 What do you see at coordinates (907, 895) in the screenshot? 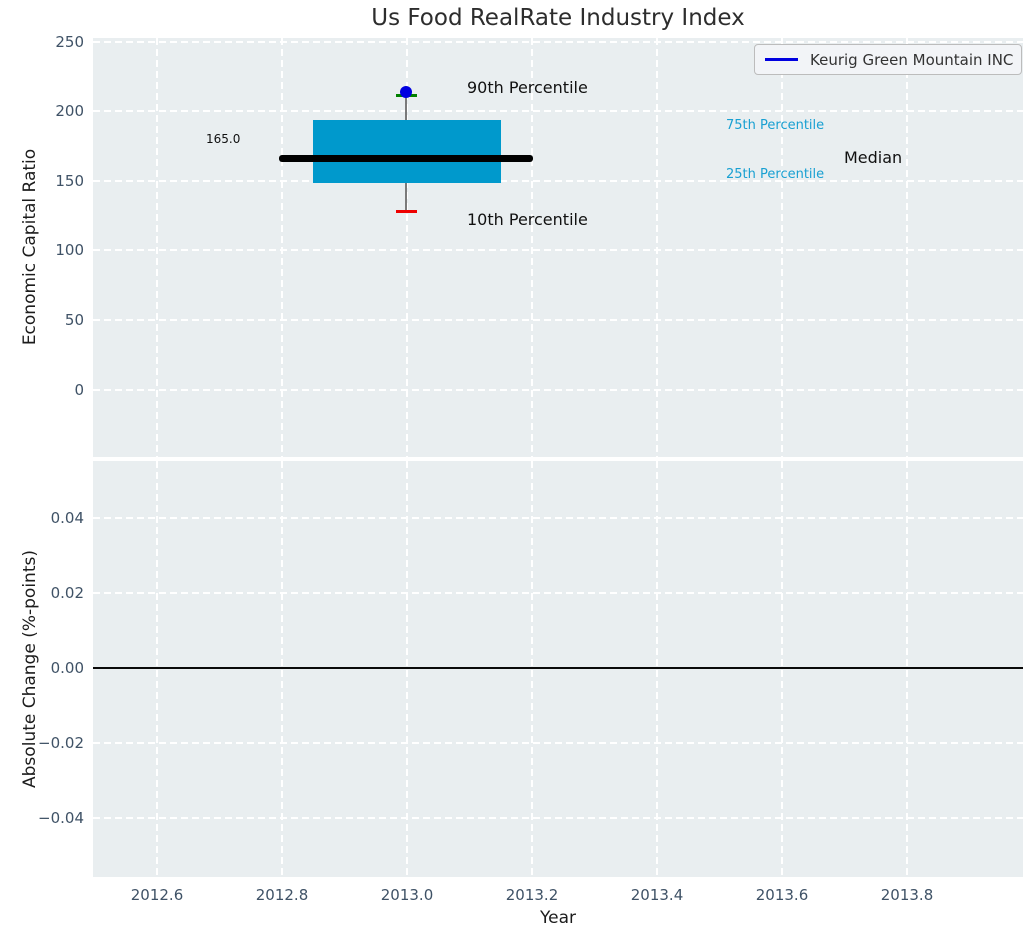
I see `xtick: 2013.8` at bounding box center [907, 895].